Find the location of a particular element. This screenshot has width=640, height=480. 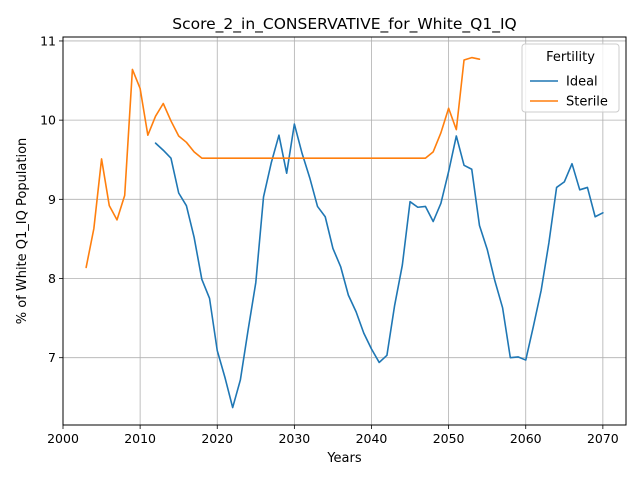

chart-title: Score_2_in_CONSERVATIVE_for_White_Q1_IQ is located at coordinates (344, 24).